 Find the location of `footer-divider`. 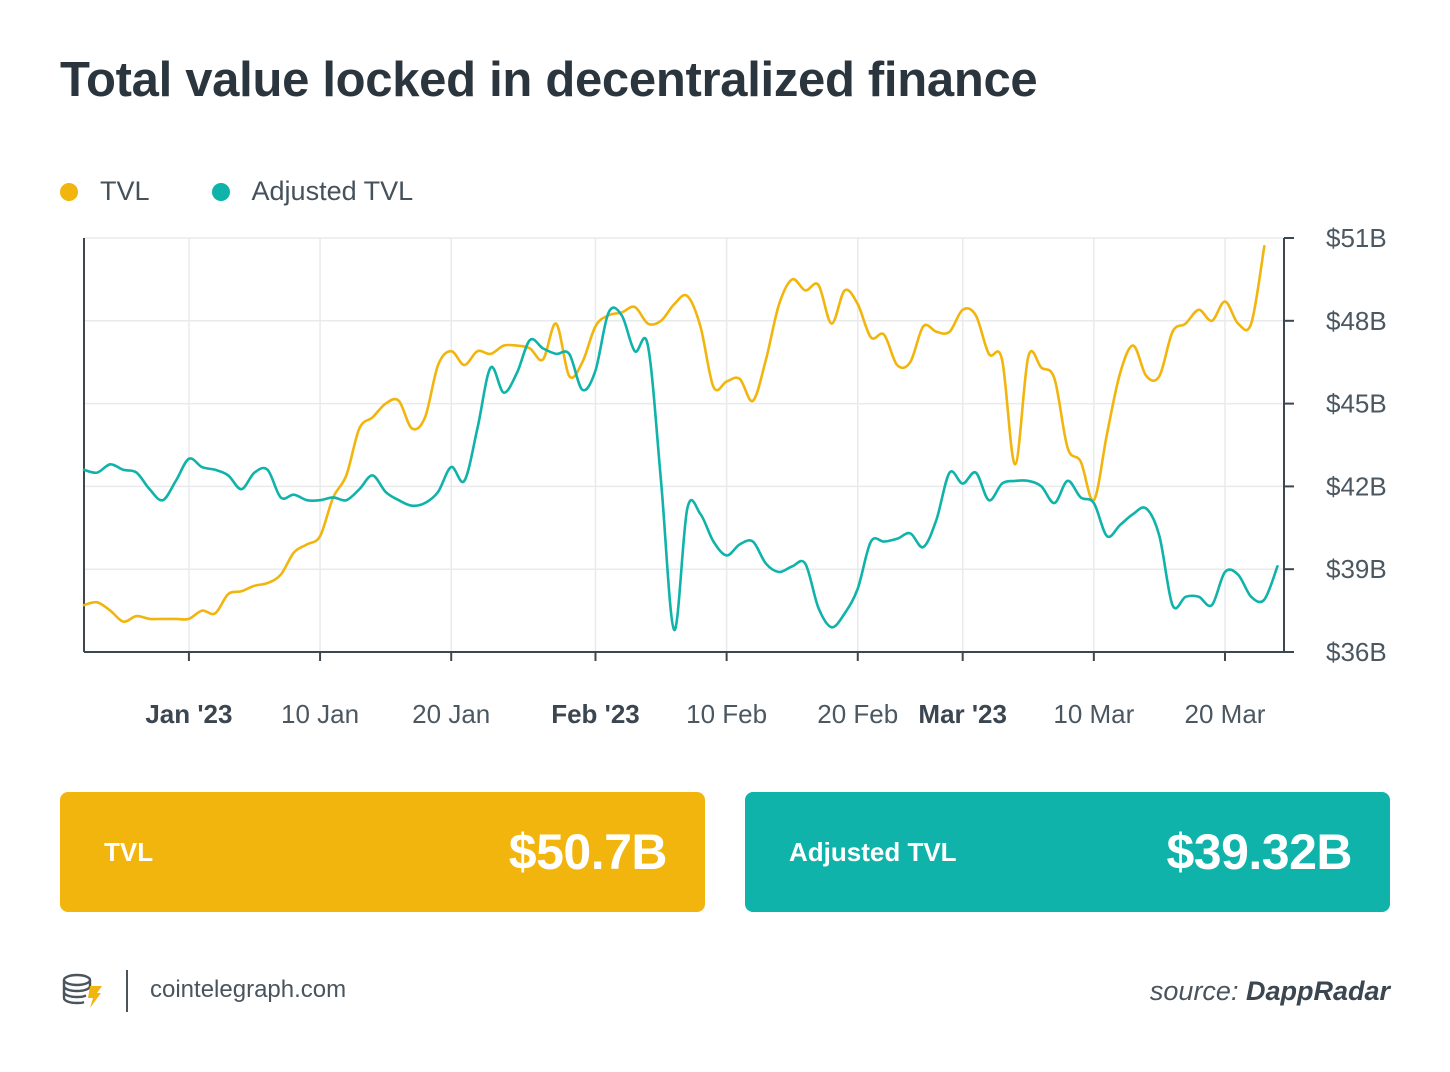

footer-divider is located at coordinates (127, 991).